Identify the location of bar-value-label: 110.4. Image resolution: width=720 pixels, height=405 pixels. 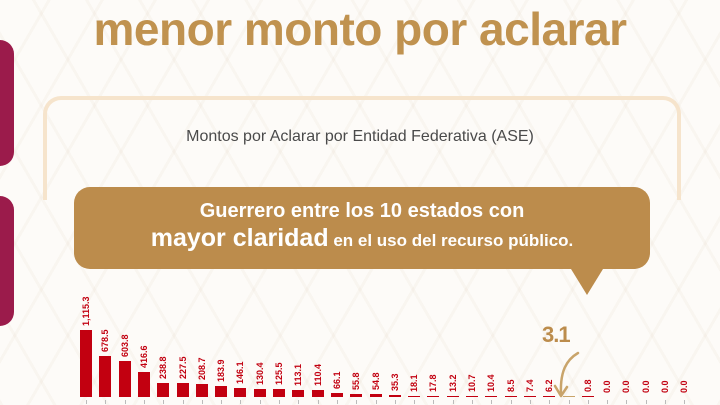
(317, 375).